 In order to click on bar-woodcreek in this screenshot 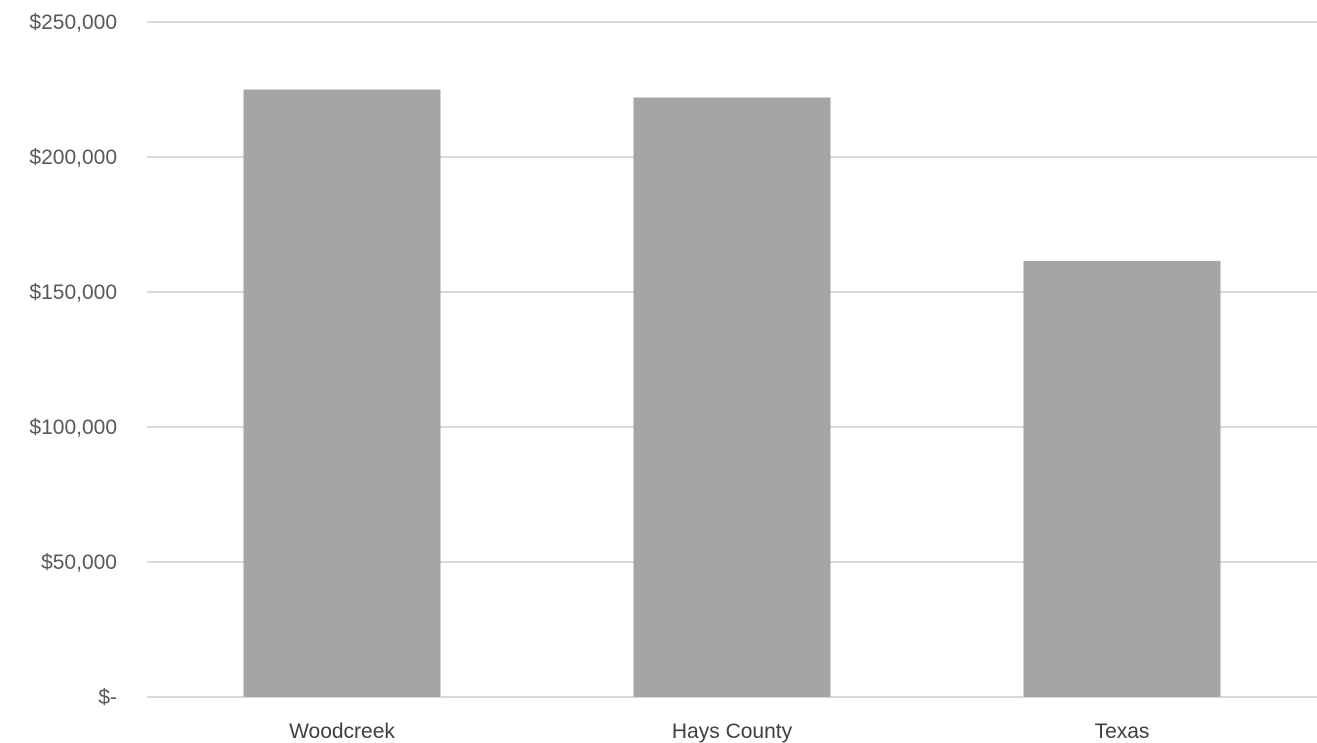, I will do `click(342, 393)`.